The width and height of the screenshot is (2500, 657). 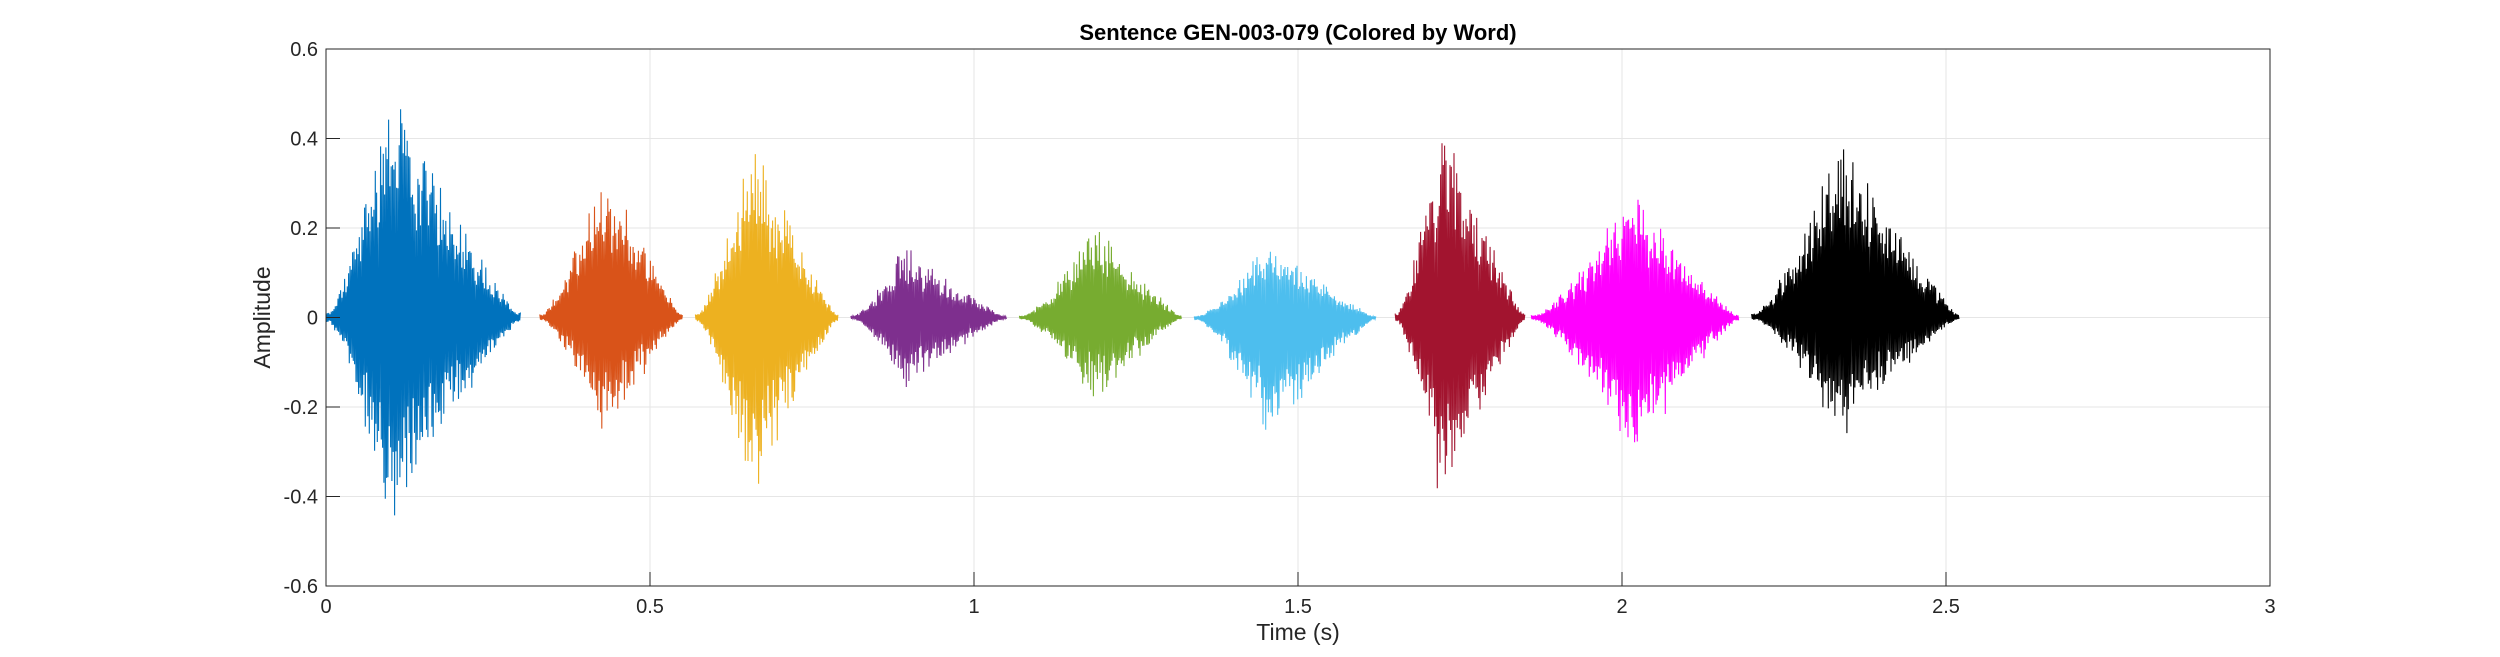 I want to click on chart-title: Sentence GEN-003-079 (Colored by Word), so click(x=1297, y=32).